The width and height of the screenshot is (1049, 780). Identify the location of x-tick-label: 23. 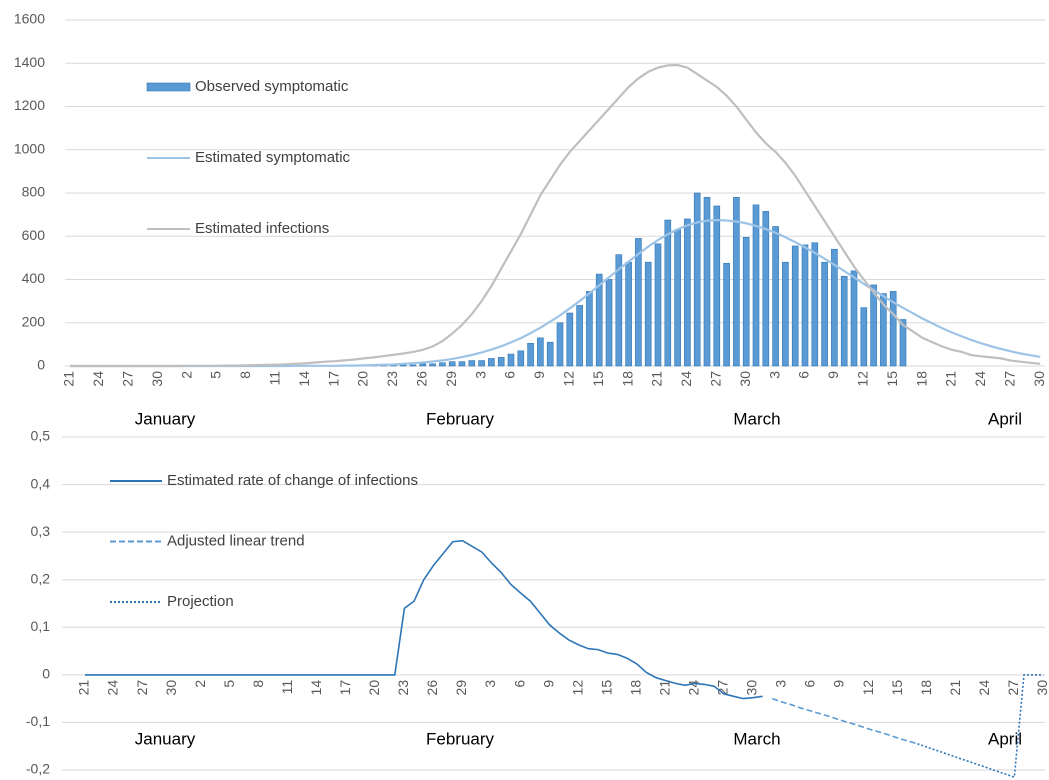
(392, 379).